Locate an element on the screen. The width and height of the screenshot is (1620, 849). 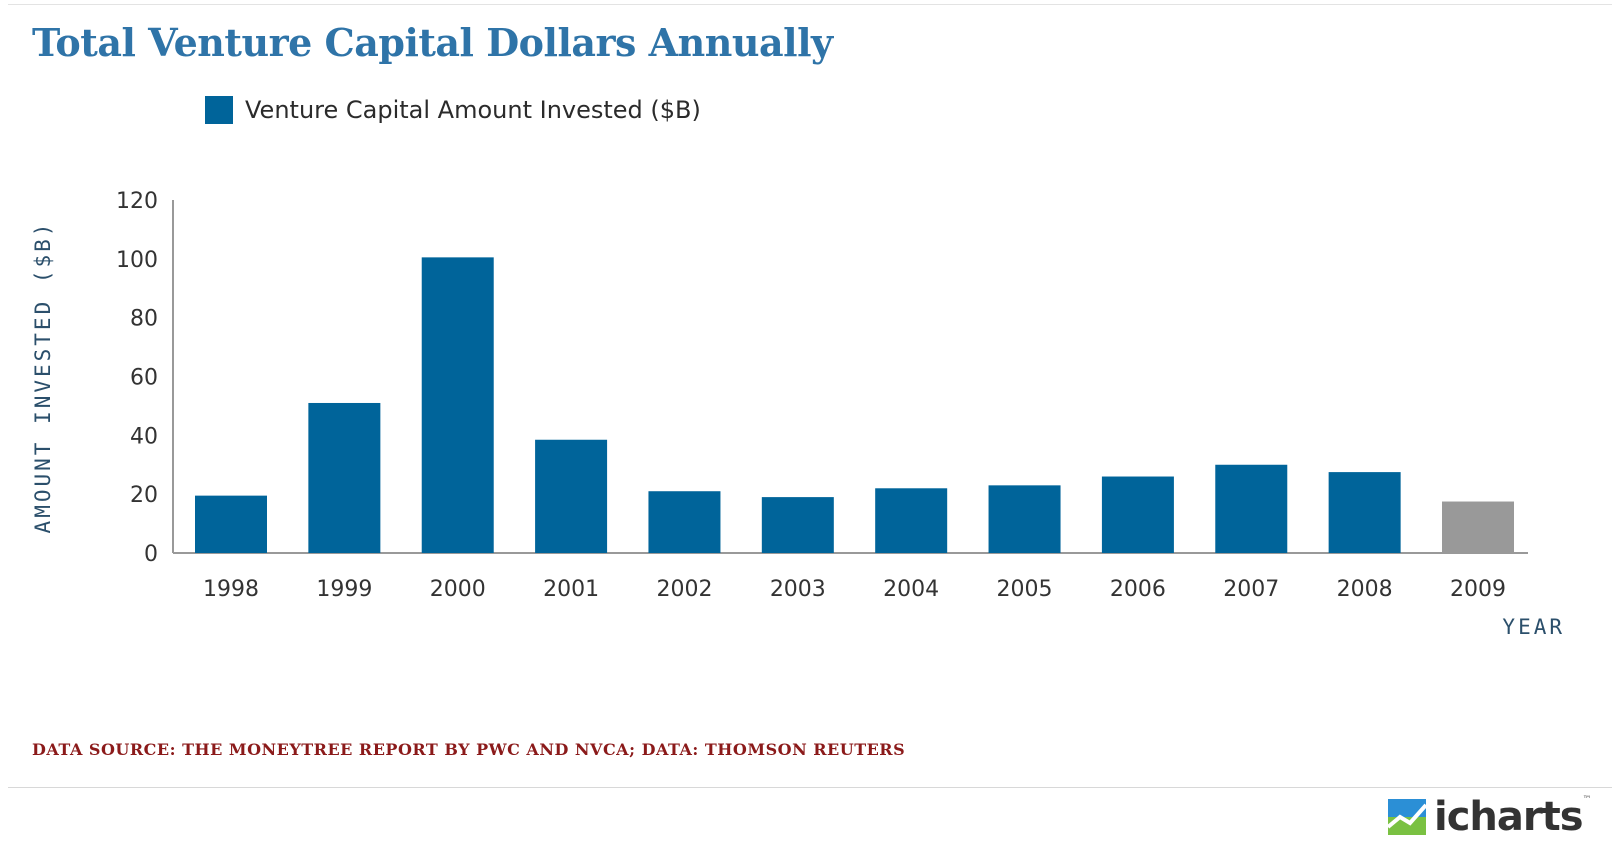
chart-trend-icon is located at coordinates (1408, 817).